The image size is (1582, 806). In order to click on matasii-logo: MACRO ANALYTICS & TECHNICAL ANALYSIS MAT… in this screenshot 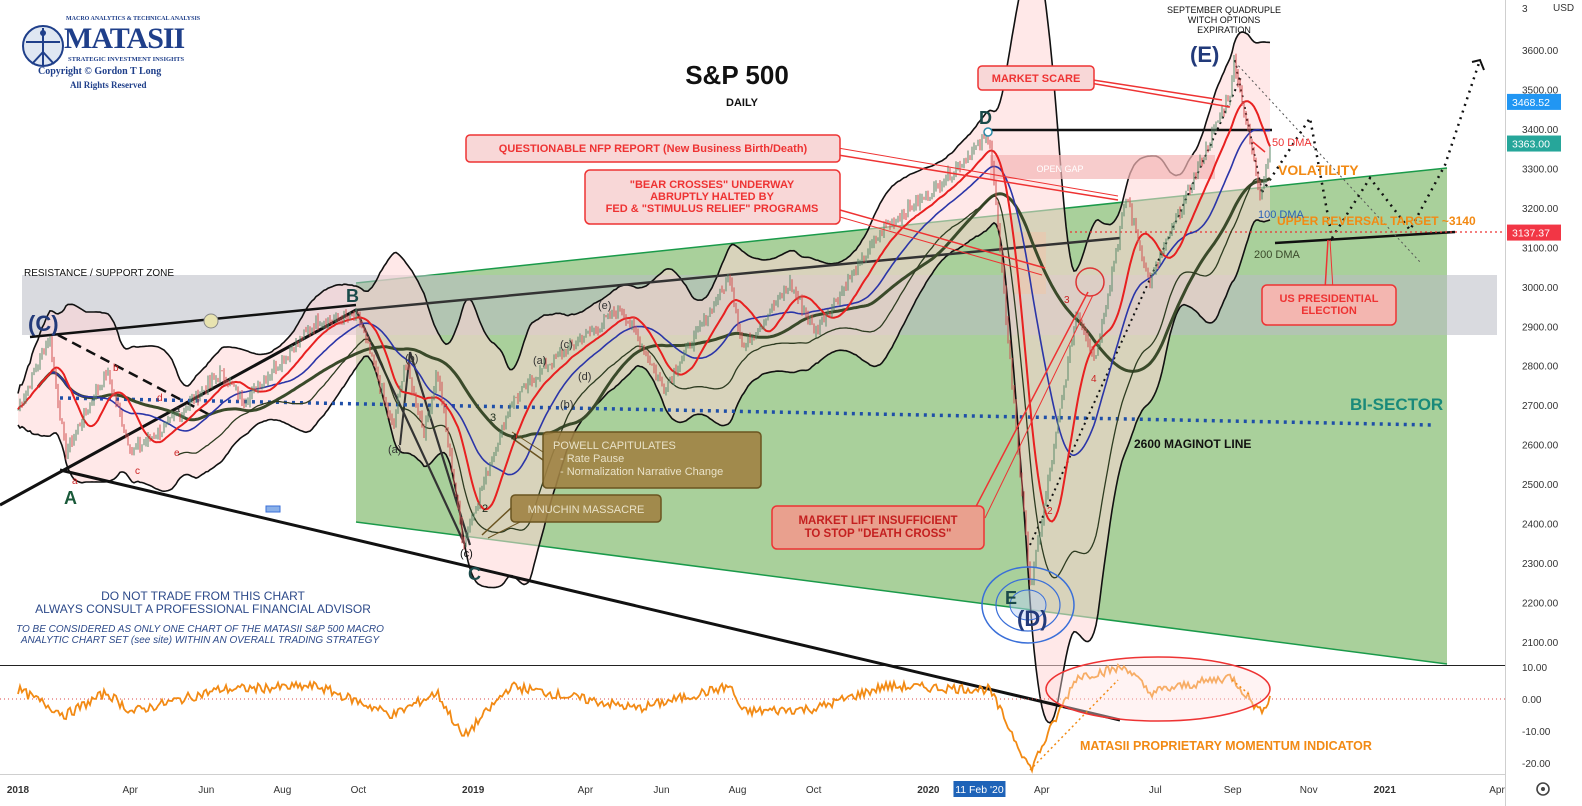, I will do `click(118, 54)`.